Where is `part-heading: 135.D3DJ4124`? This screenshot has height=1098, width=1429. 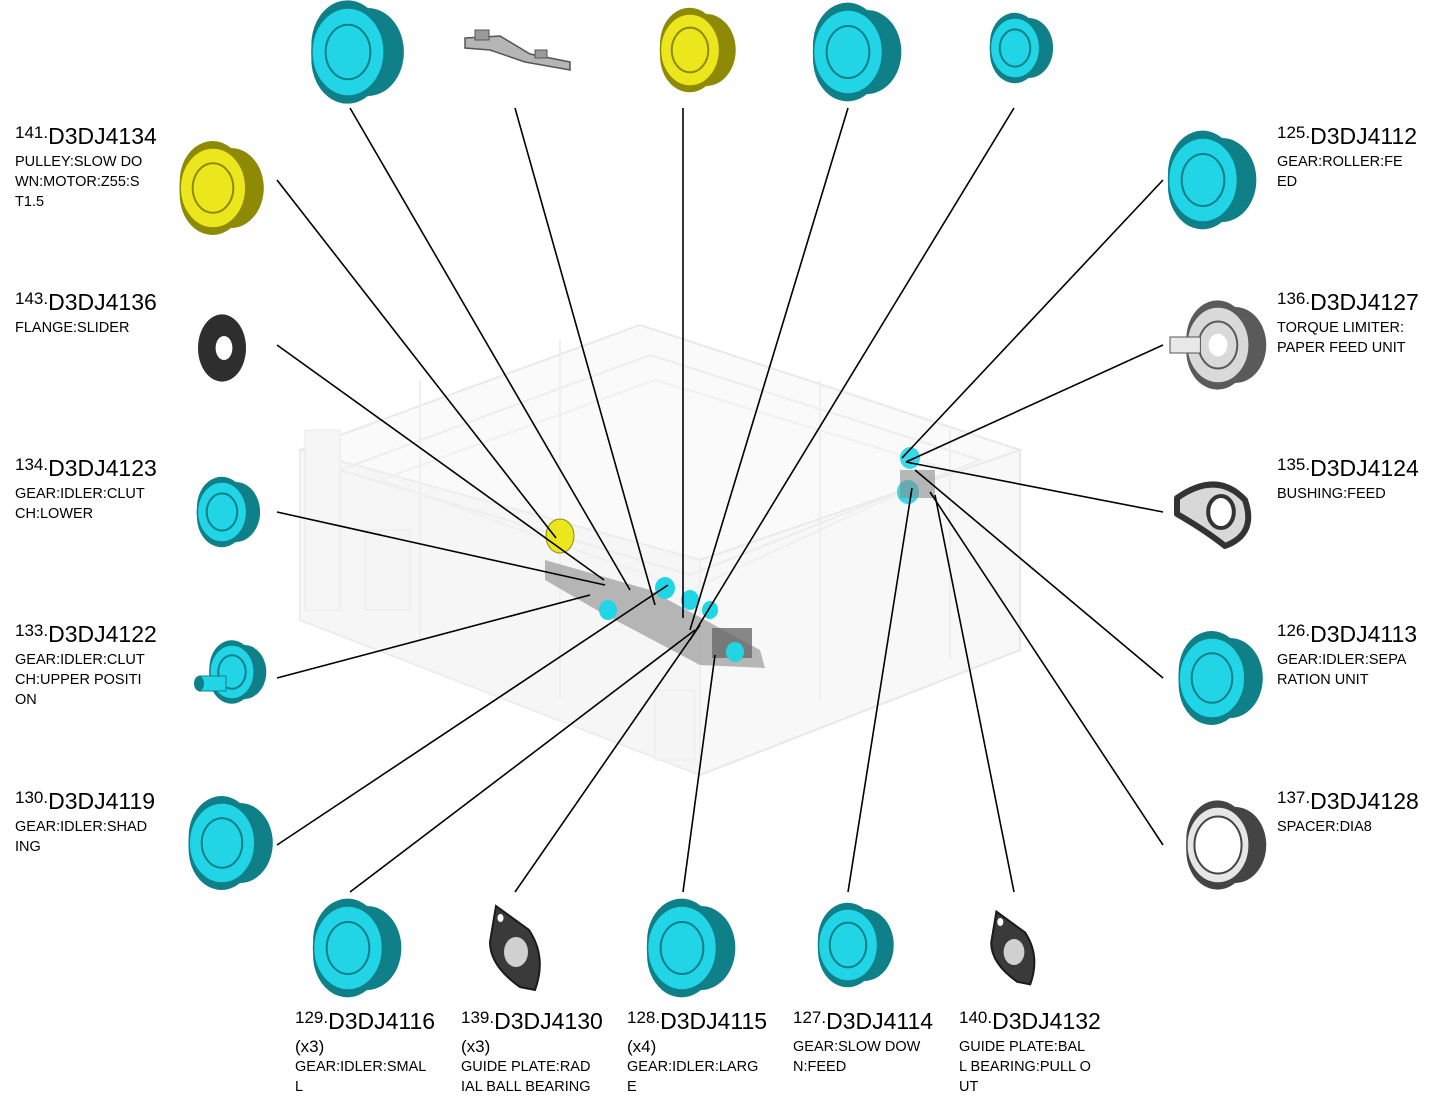
part-heading: 135.D3DJ4124 is located at coordinates (1348, 468).